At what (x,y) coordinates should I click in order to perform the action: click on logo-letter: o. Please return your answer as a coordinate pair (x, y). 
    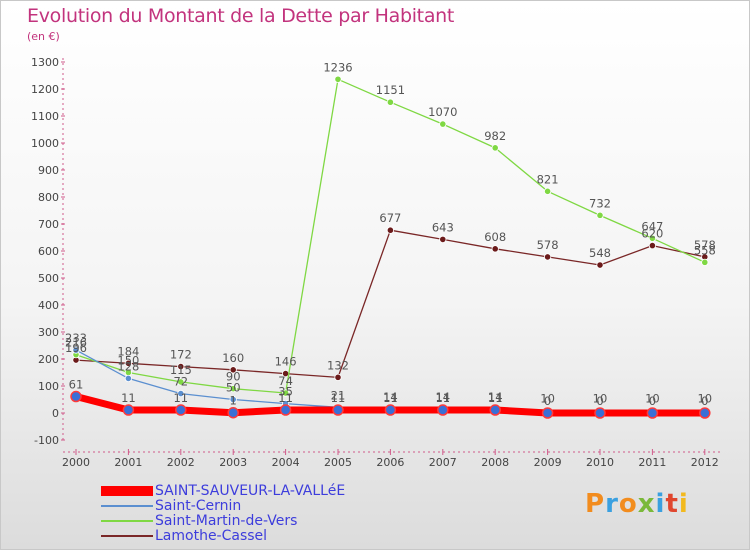
    Looking at the image, I should click on (628, 504).